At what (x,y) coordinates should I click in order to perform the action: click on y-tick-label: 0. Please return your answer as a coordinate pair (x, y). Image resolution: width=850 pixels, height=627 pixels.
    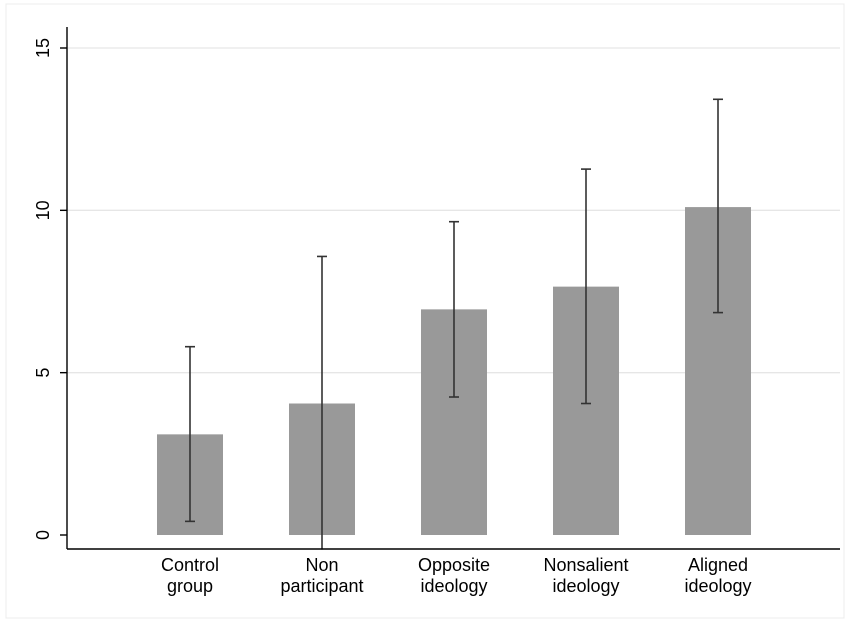
    Looking at the image, I should click on (43, 535).